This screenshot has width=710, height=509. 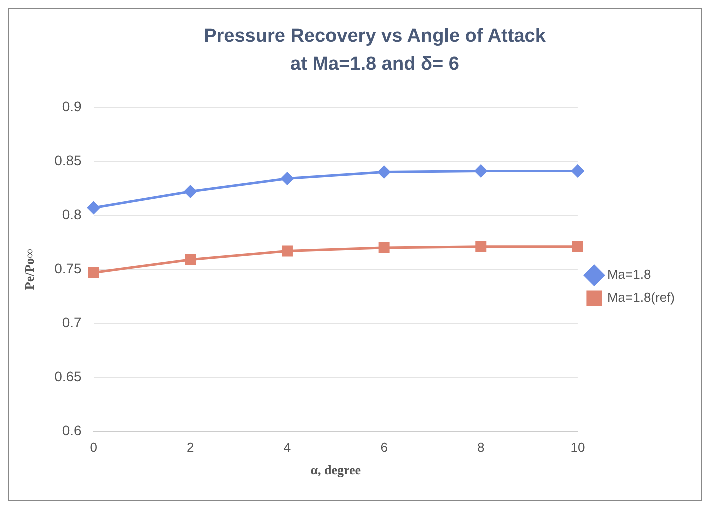 I want to click on legend-label: Ma=1.8(ref), so click(x=641, y=298).